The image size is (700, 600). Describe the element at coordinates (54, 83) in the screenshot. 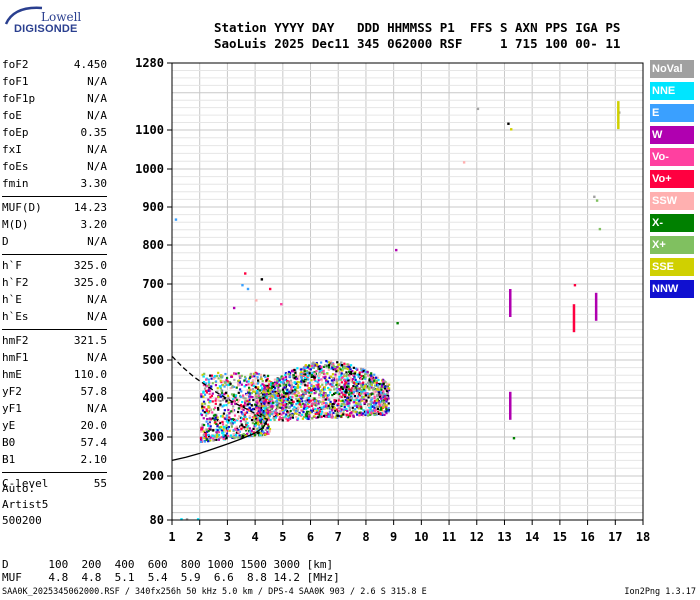

I see `param-row: foF1 N/A` at that location.